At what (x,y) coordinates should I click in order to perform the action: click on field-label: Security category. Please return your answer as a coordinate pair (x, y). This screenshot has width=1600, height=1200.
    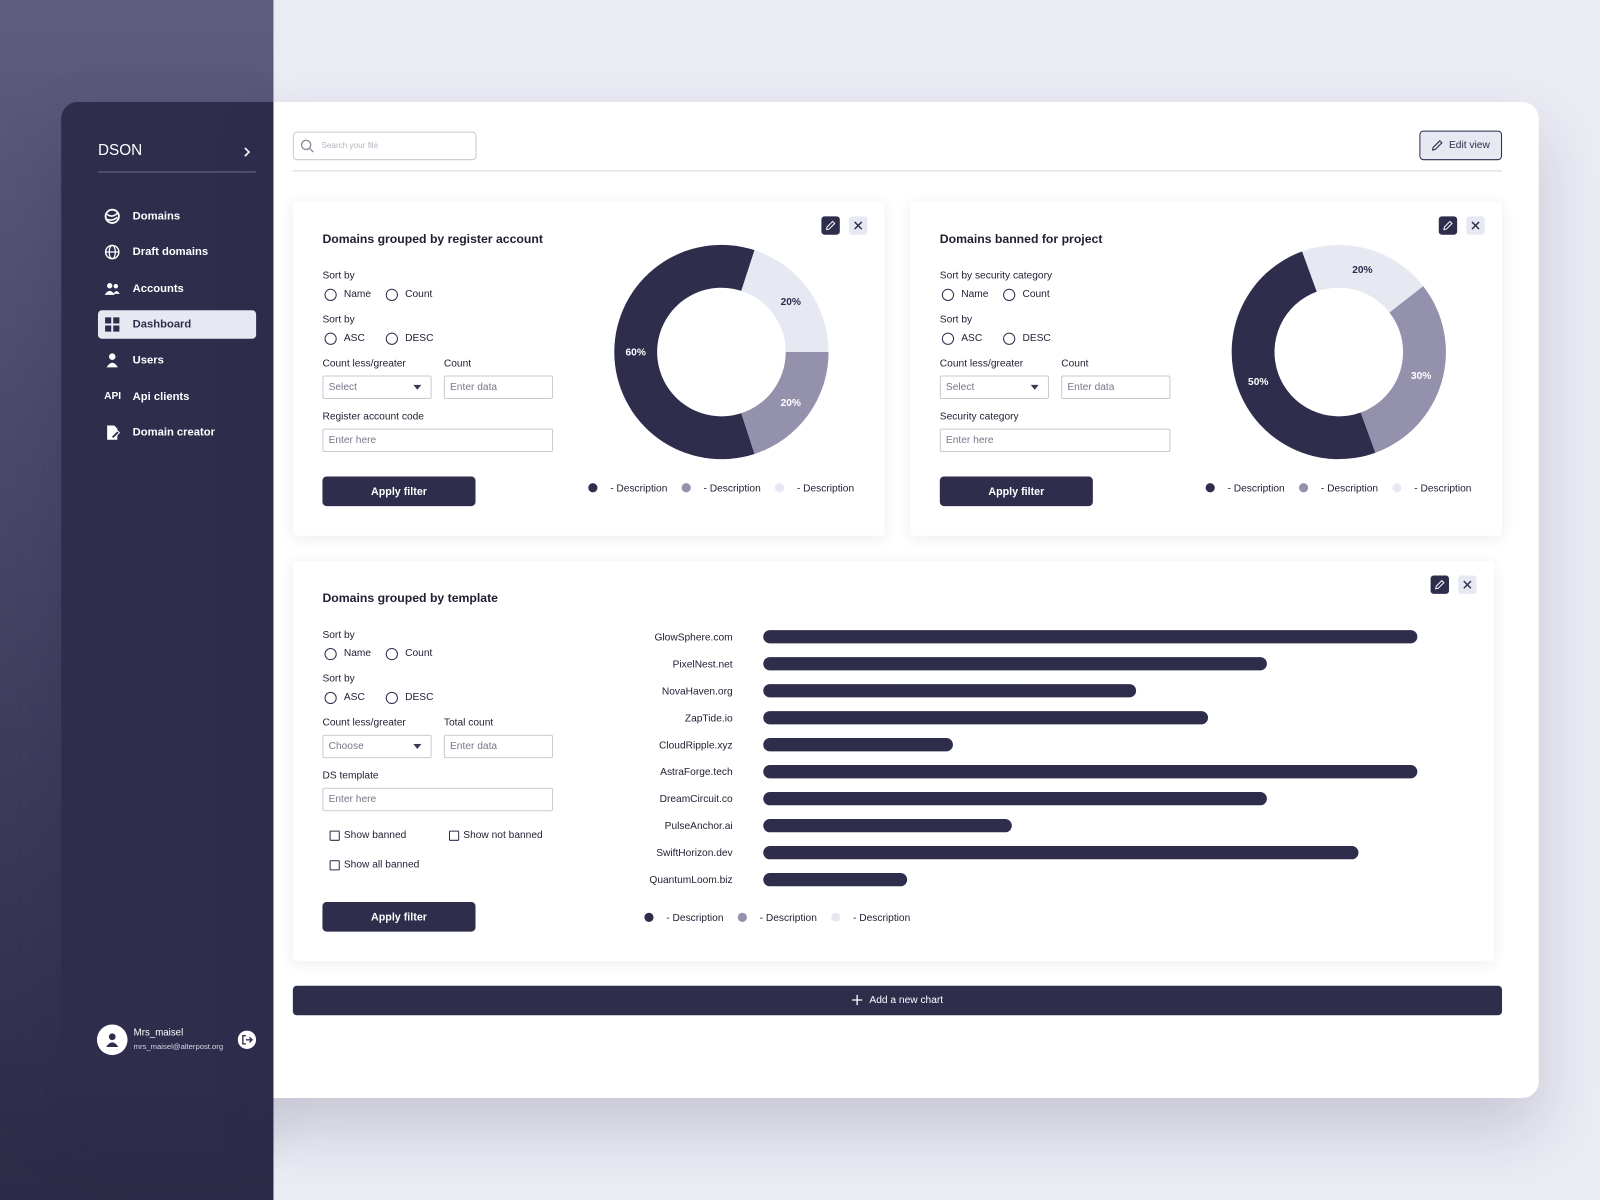
    Looking at the image, I should click on (979, 417).